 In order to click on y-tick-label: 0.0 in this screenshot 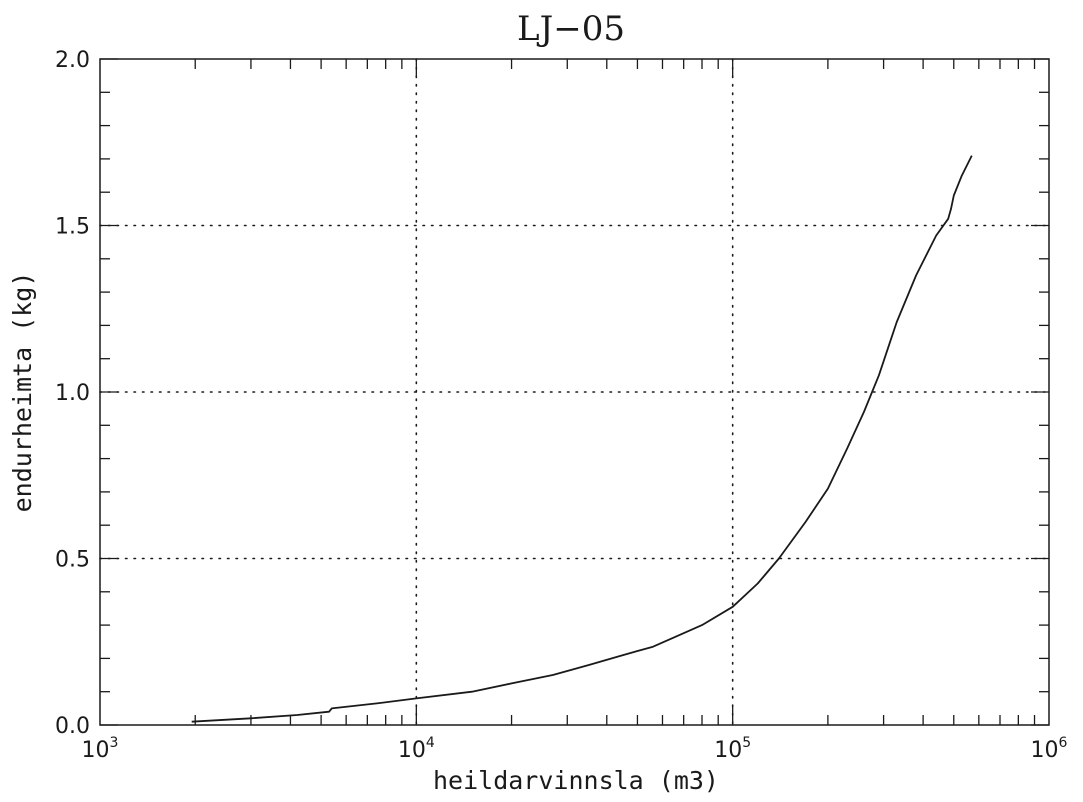, I will do `click(72, 726)`.